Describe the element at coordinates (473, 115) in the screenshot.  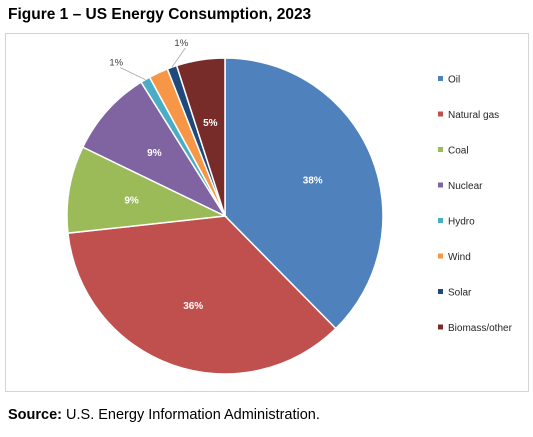
I see `legend-label-natural-gas: Natural gas` at that location.